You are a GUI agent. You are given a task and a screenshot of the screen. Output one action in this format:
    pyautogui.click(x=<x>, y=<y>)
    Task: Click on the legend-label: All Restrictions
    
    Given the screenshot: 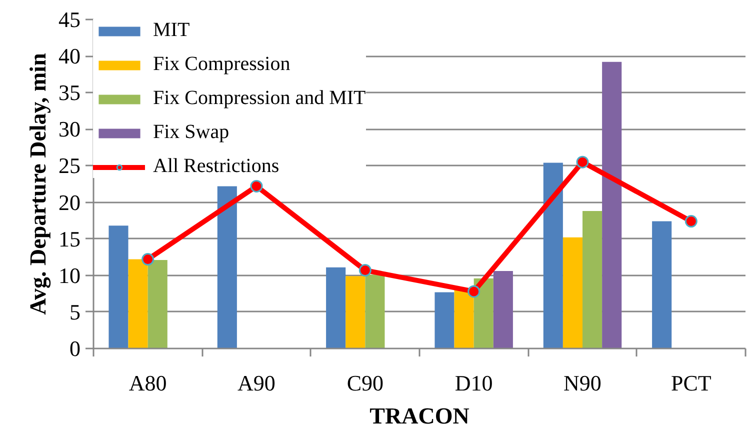 What is the action you would take?
    pyautogui.click(x=216, y=166)
    